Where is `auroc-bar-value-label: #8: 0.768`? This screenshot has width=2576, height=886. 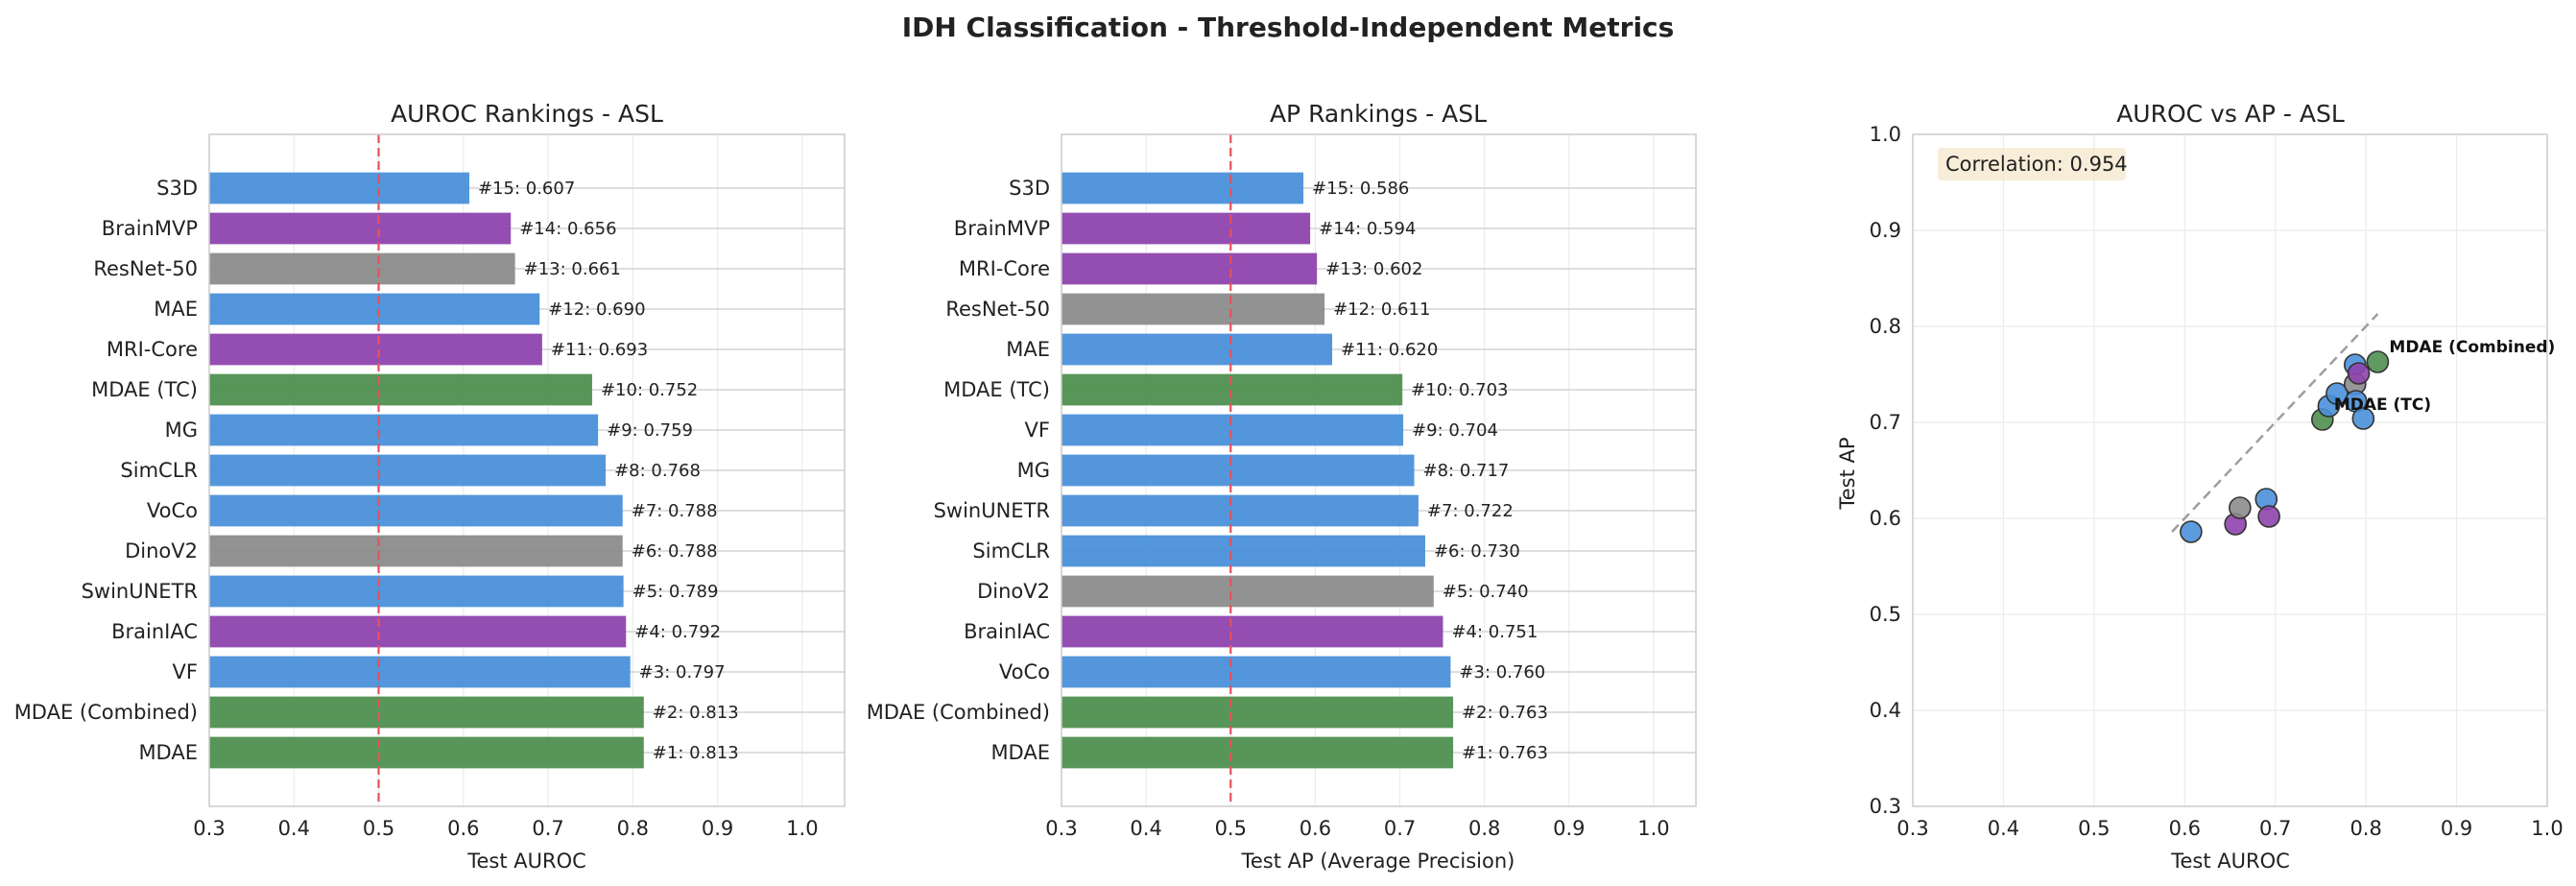
auroc-bar-value-label: #8: 0.768 is located at coordinates (657, 471).